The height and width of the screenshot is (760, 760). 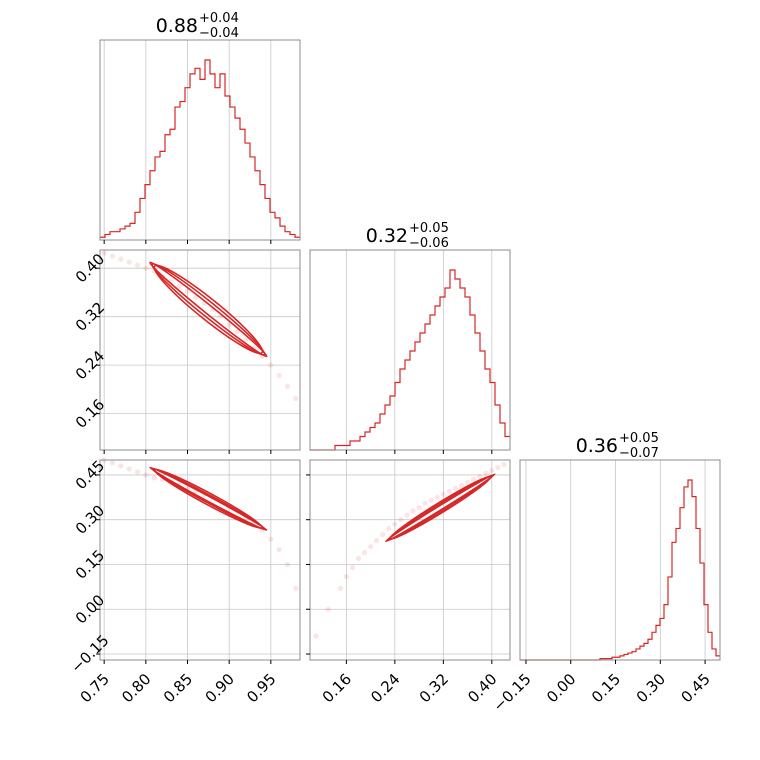 What do you see at coordinates (639, 438) in the screenshot?
I see `title-plus-2: +0.05` at bounding box center [639, 438].